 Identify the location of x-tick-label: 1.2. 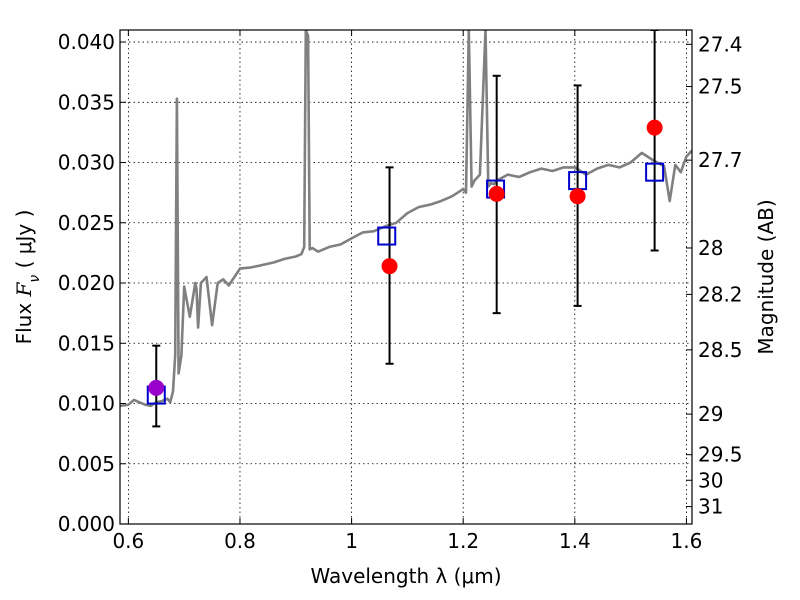
(463, 541).